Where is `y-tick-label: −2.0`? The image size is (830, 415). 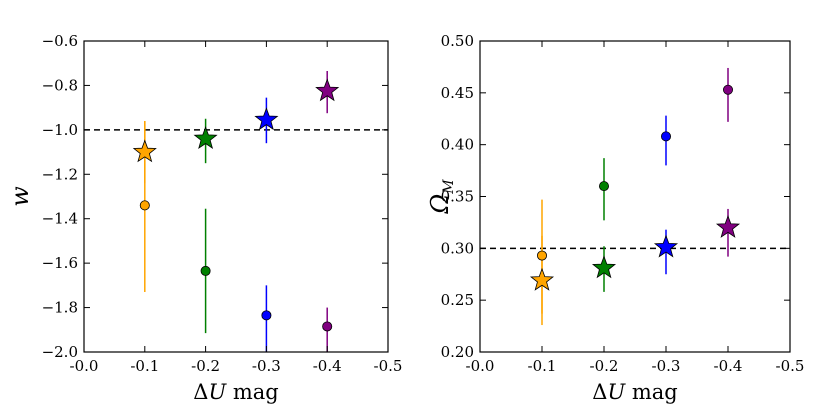 y-tick-label: −2.0 is located at coordinates (60, 352).